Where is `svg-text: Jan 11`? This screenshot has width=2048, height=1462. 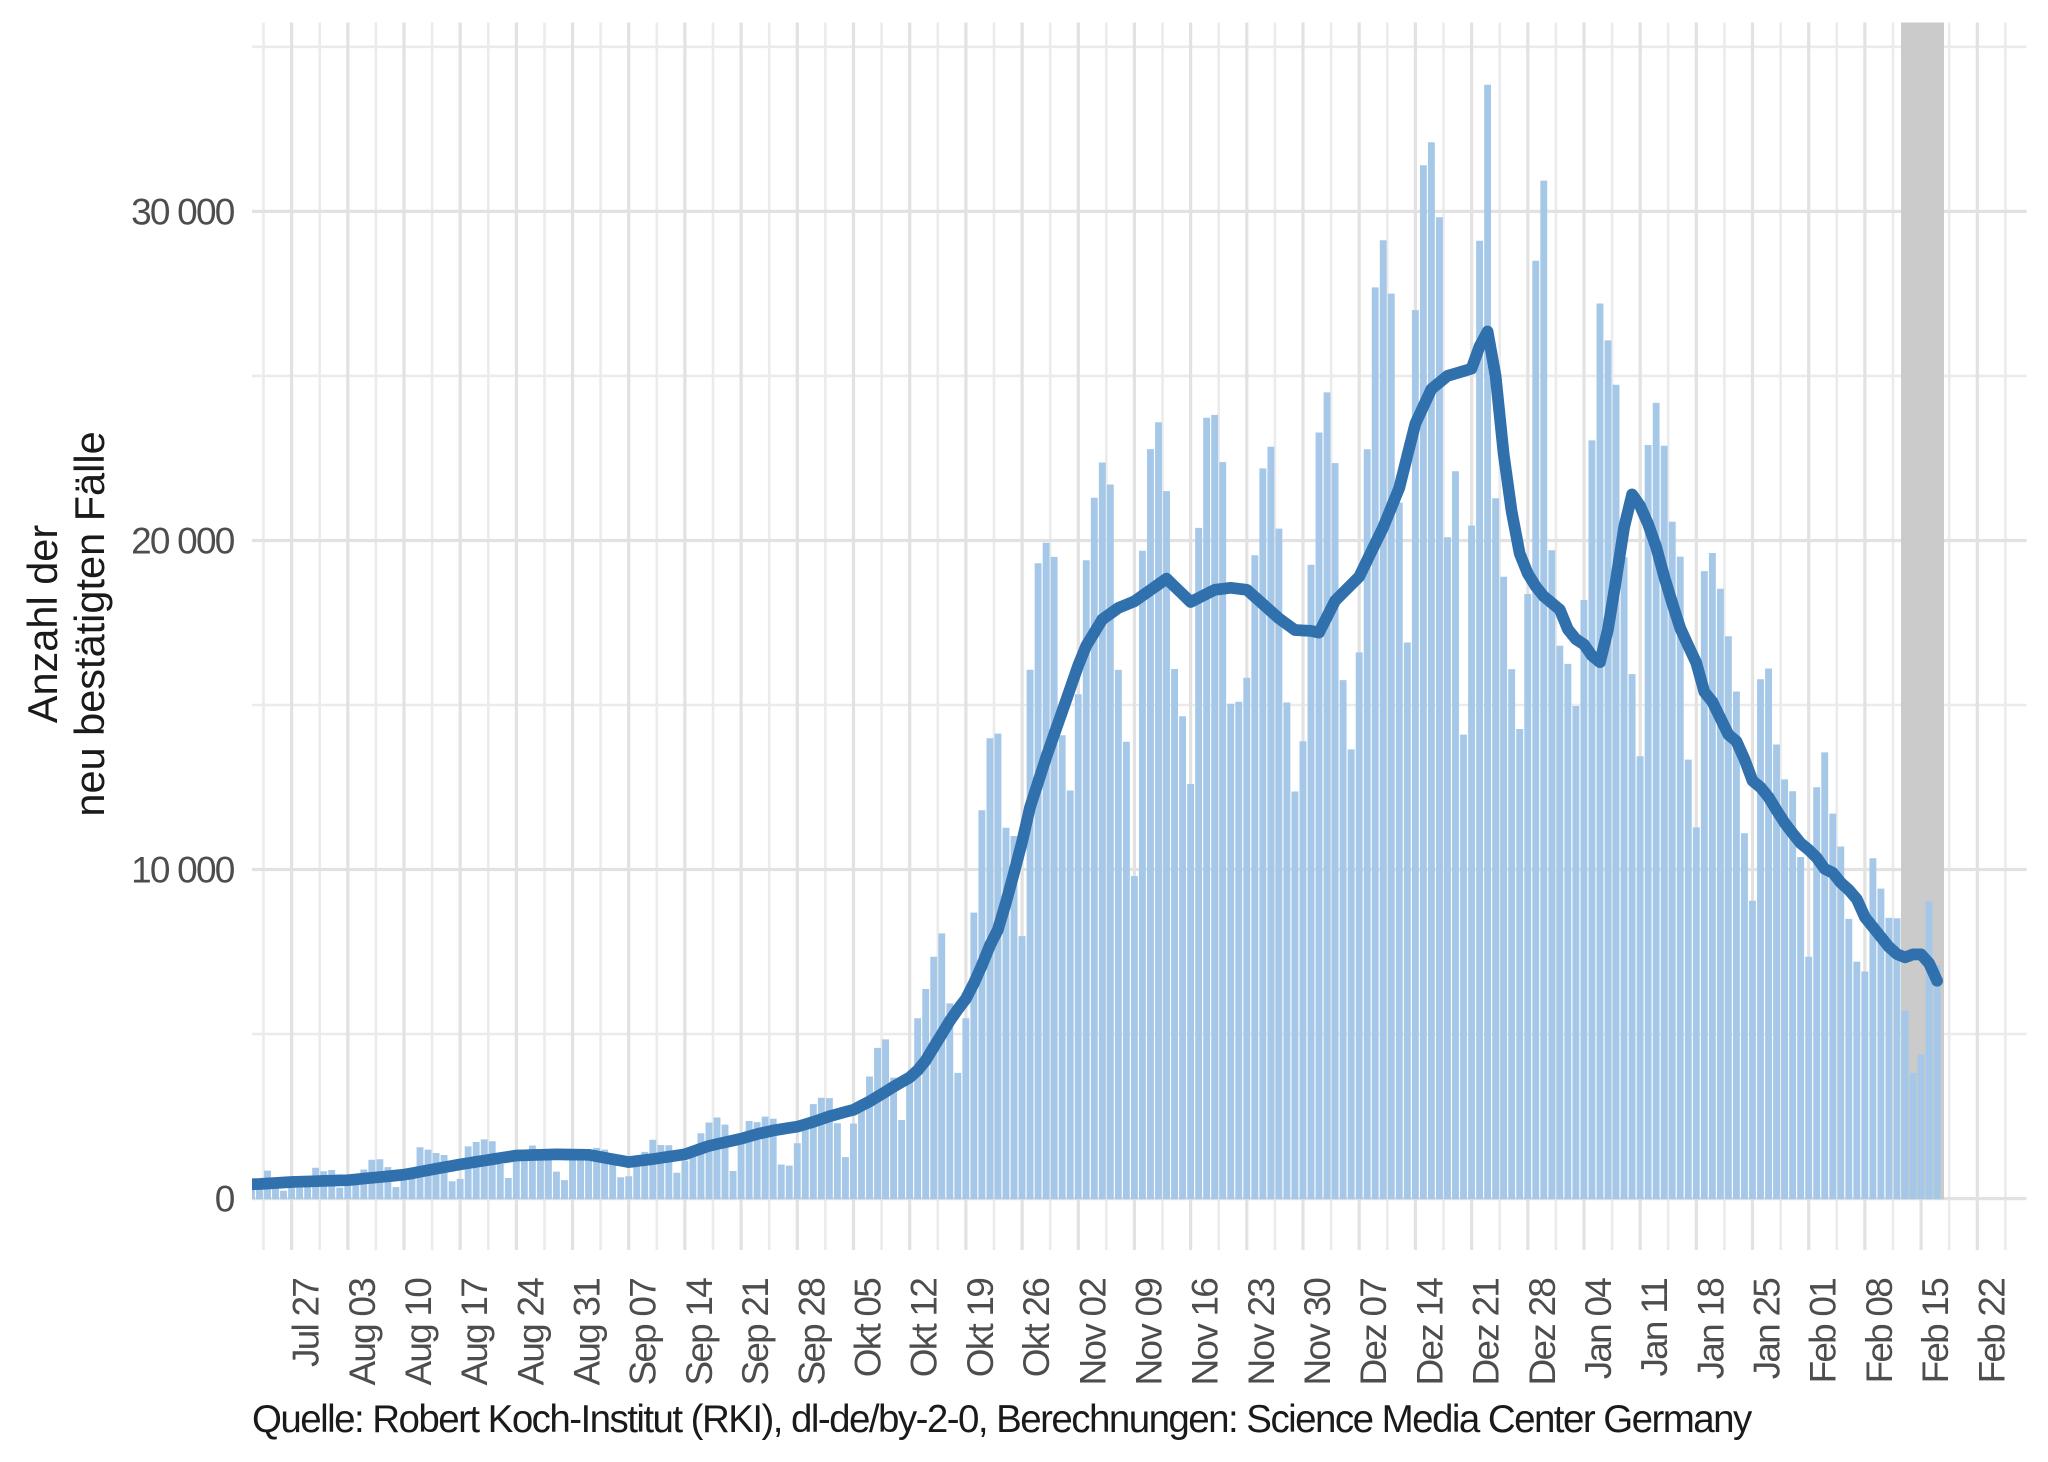 svg-text: Jan 11 is located at coordinates (1654, 1328).